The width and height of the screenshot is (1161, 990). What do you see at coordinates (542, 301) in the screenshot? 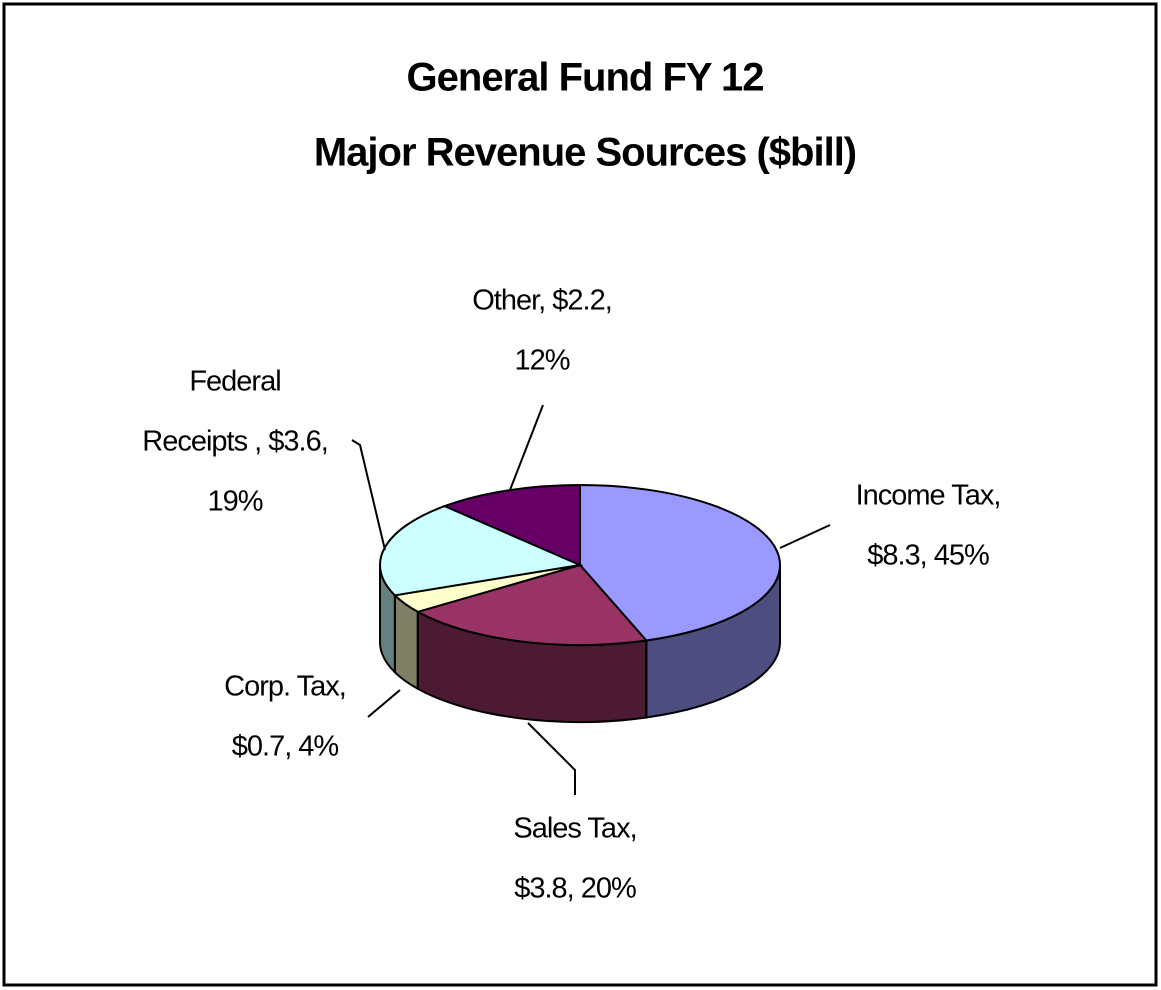
I see `data-label: Other, $2.2,` at bounding box center [542, 301].